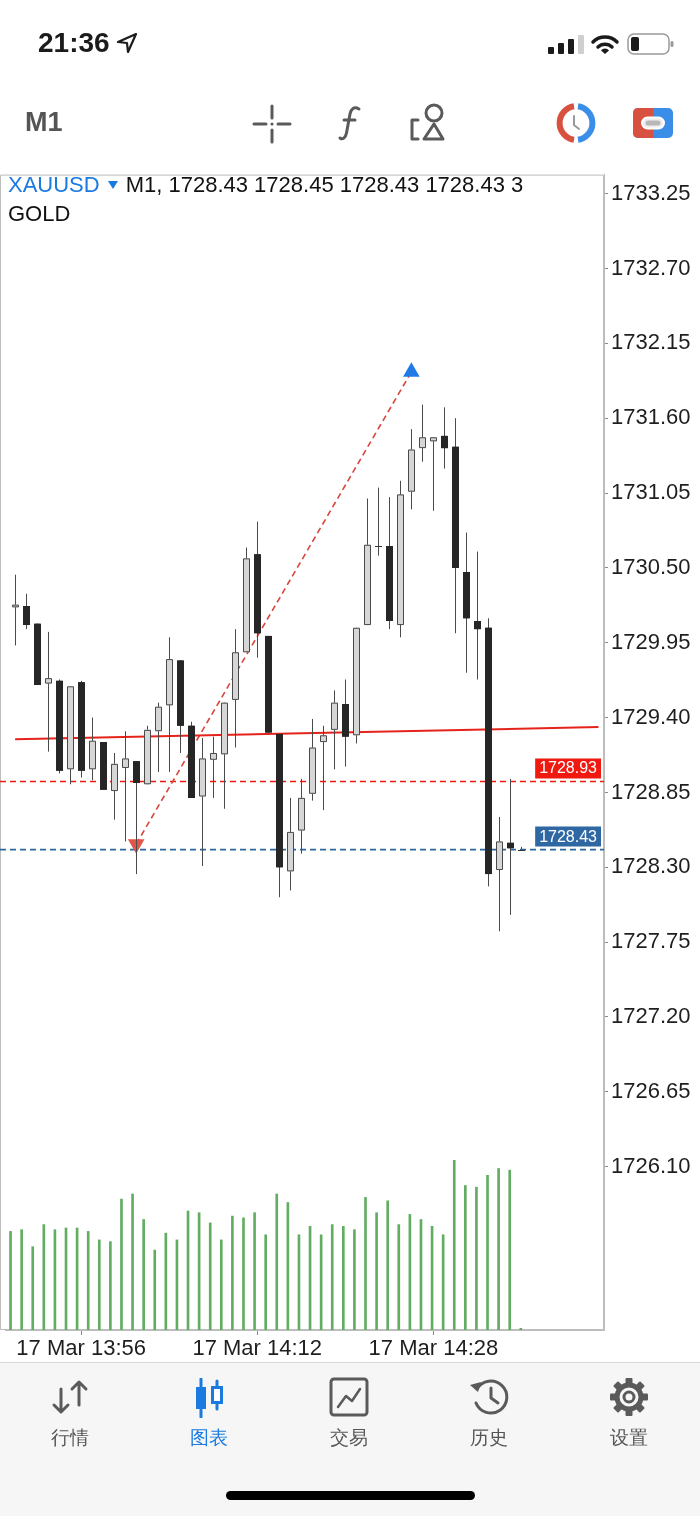  I want to click on y-tick-label: 1733.25, so click(651, 192).